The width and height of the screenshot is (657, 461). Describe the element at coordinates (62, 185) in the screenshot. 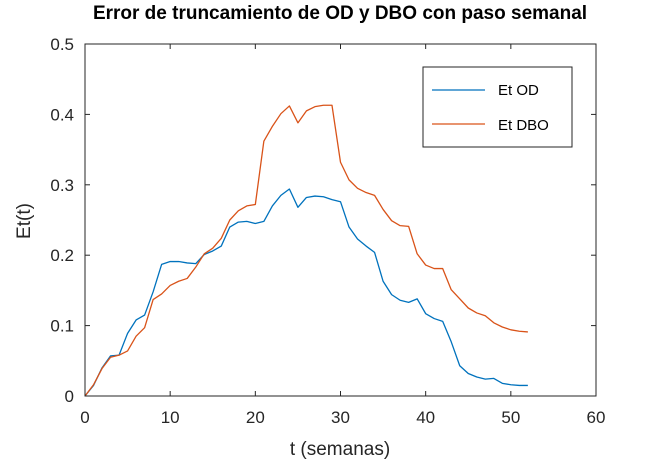

I see `y-tick-label: 0.3` at that location.